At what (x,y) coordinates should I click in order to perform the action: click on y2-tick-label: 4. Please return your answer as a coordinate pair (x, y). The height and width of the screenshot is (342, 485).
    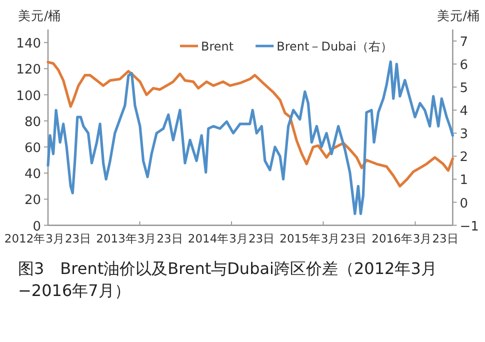
    Looking at the image, I should click on (464, 112).